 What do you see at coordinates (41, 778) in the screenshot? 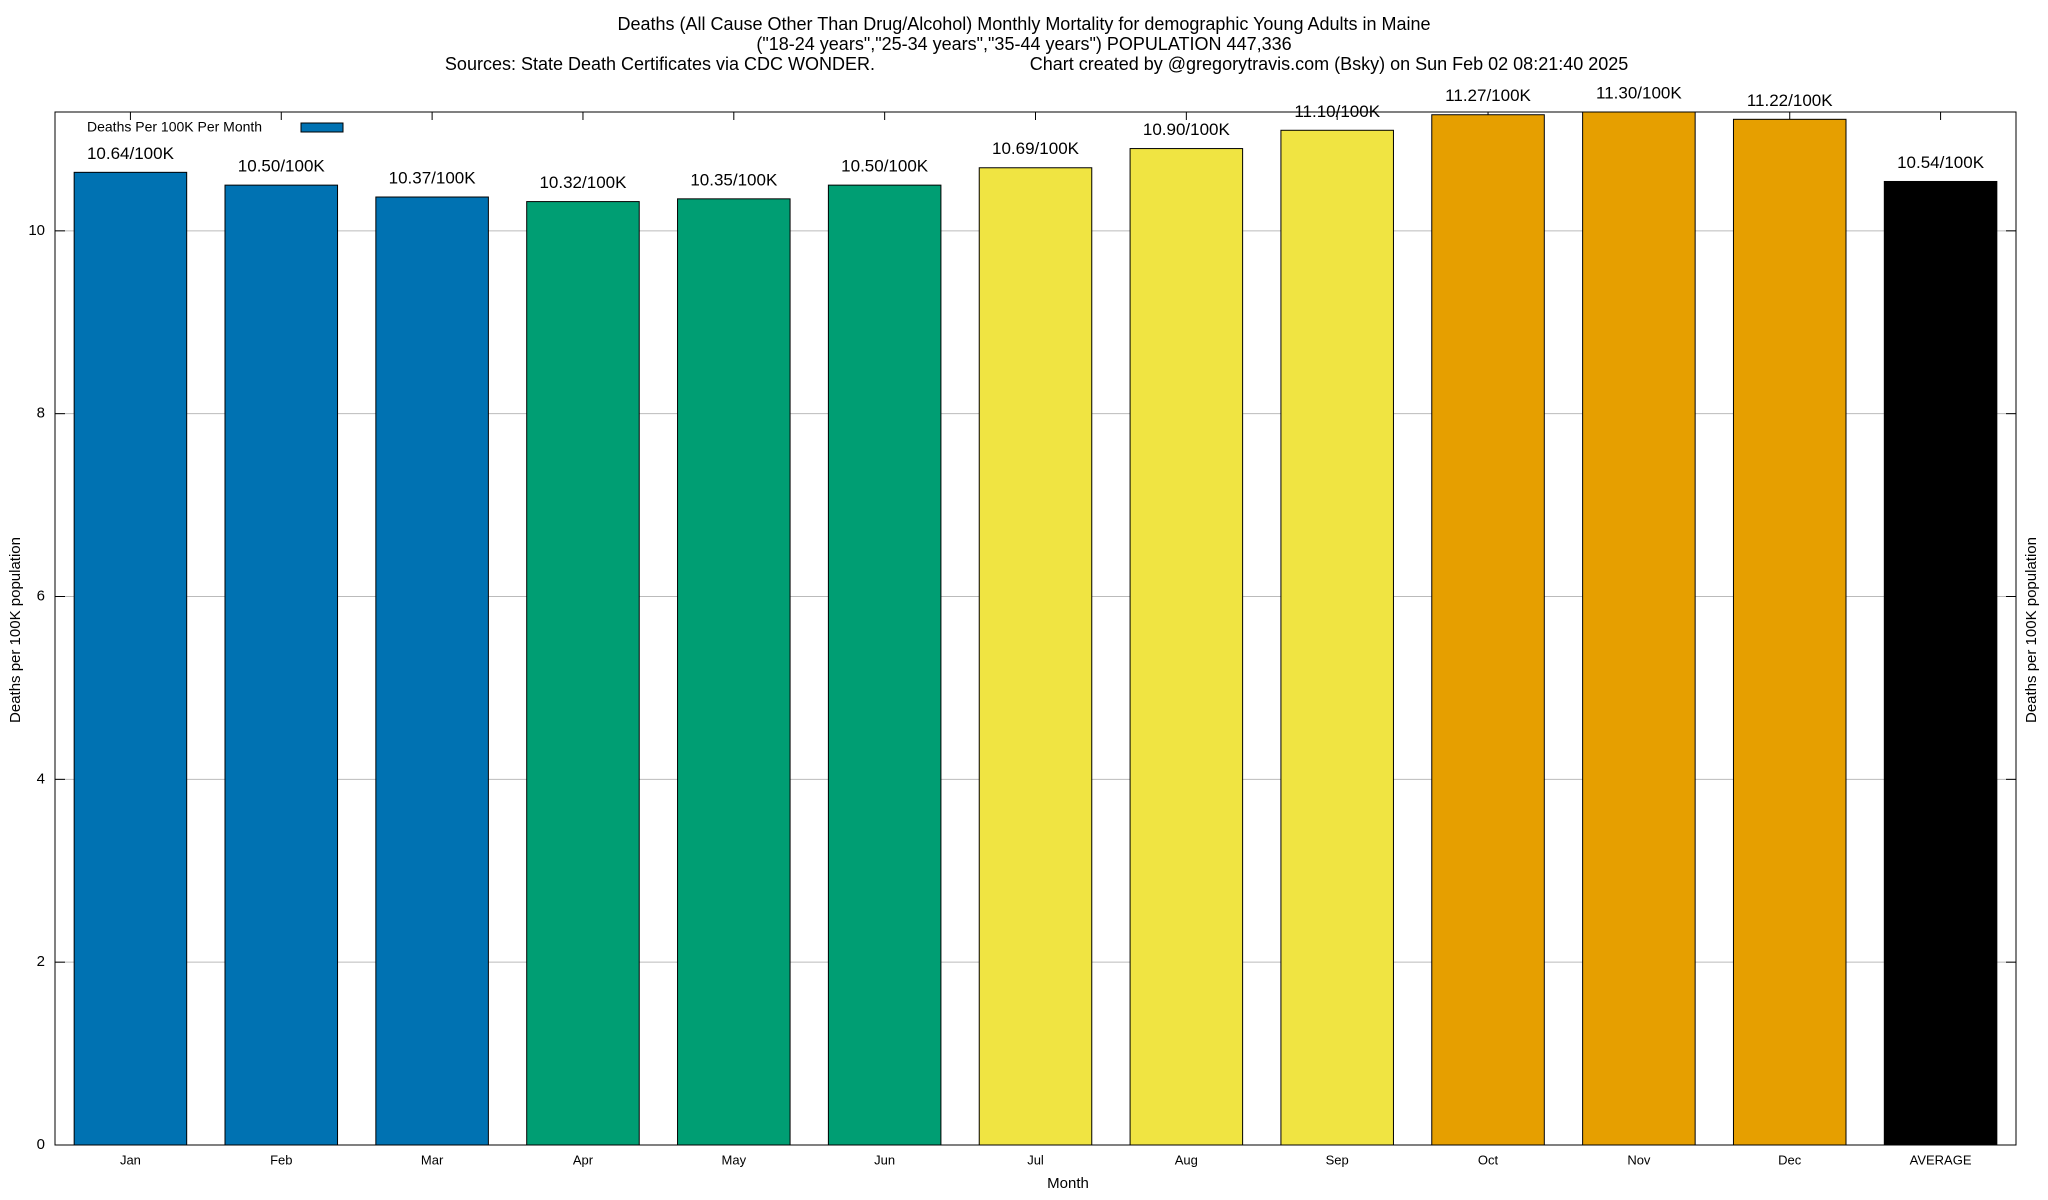
I see `y-tick-label: 4` at bounding box center [41, 778].